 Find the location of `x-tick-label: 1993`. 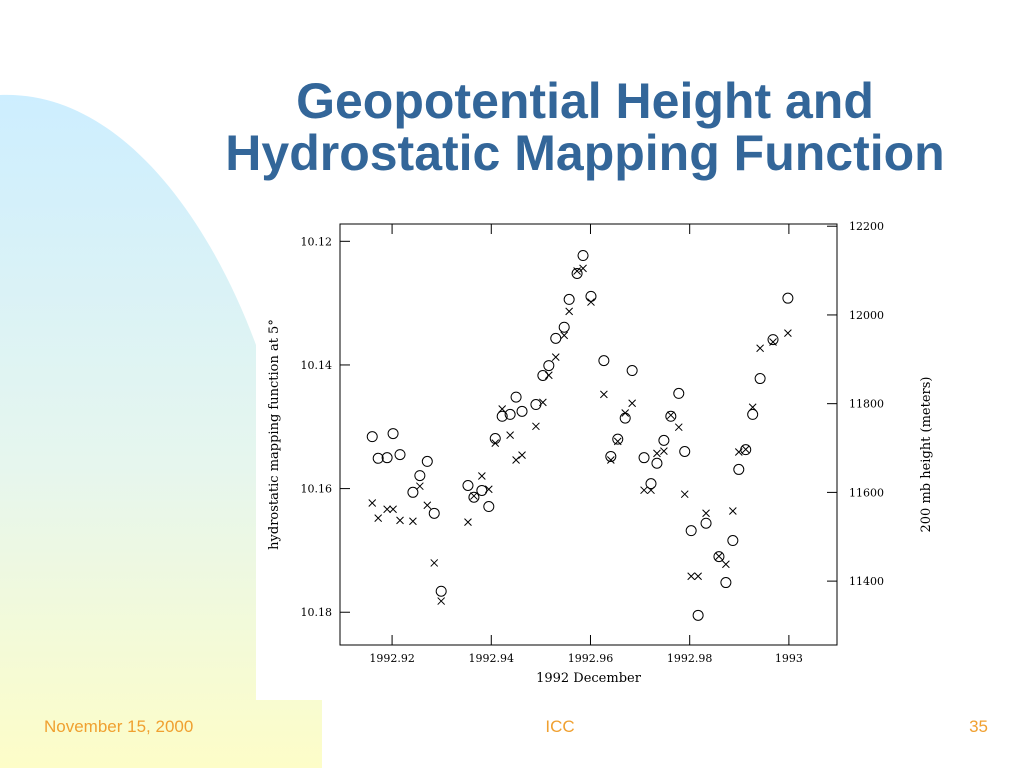

x-tick-label: 1993 is located at coordinates (789, 658).